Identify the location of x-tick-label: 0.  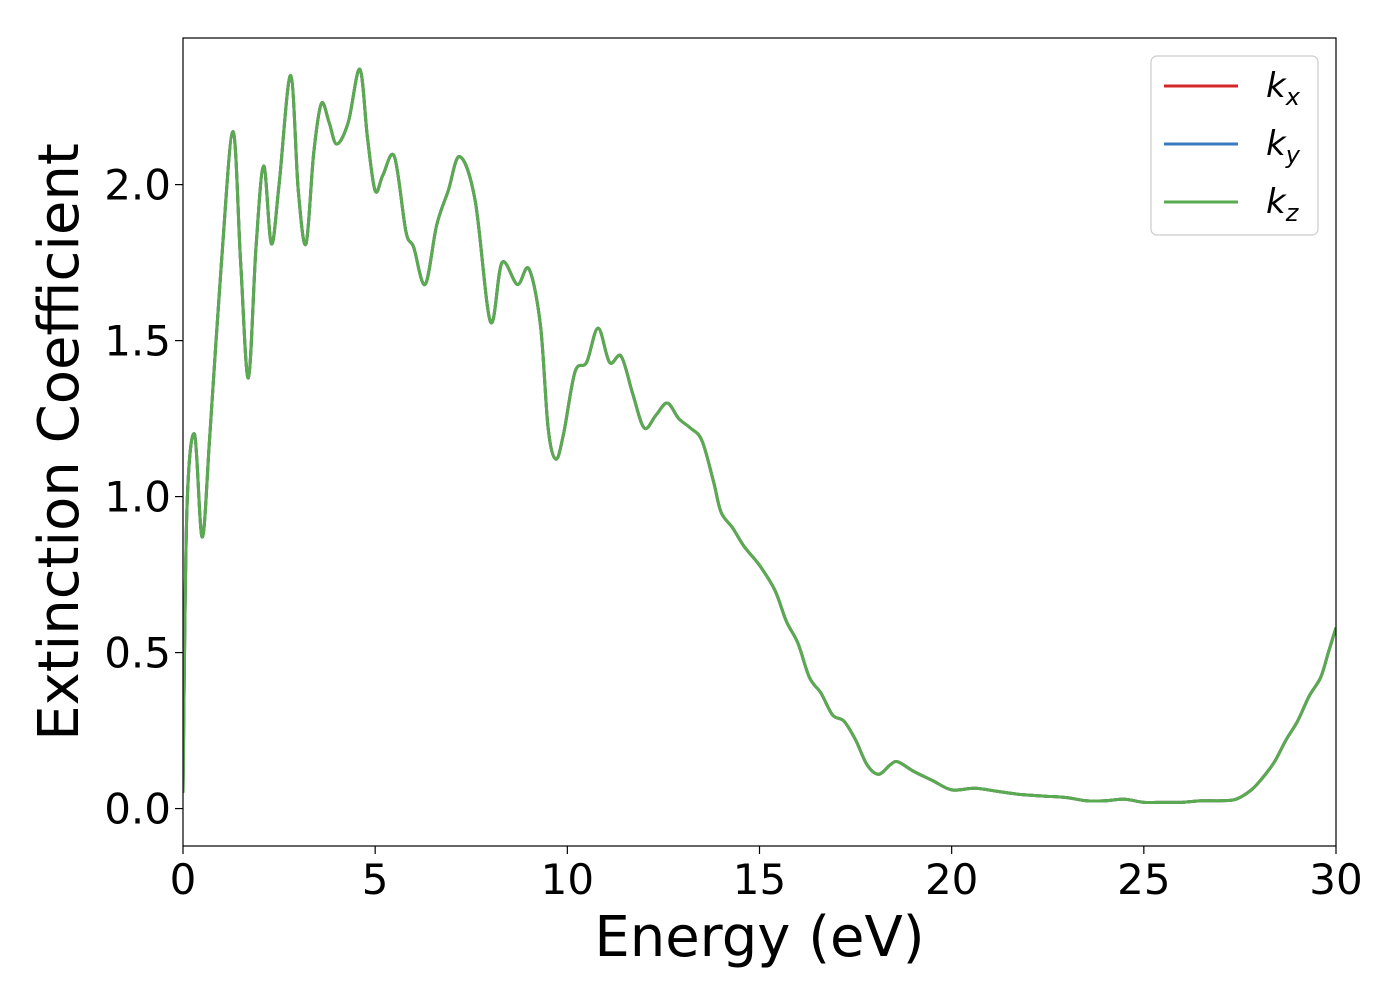
(183, 879).